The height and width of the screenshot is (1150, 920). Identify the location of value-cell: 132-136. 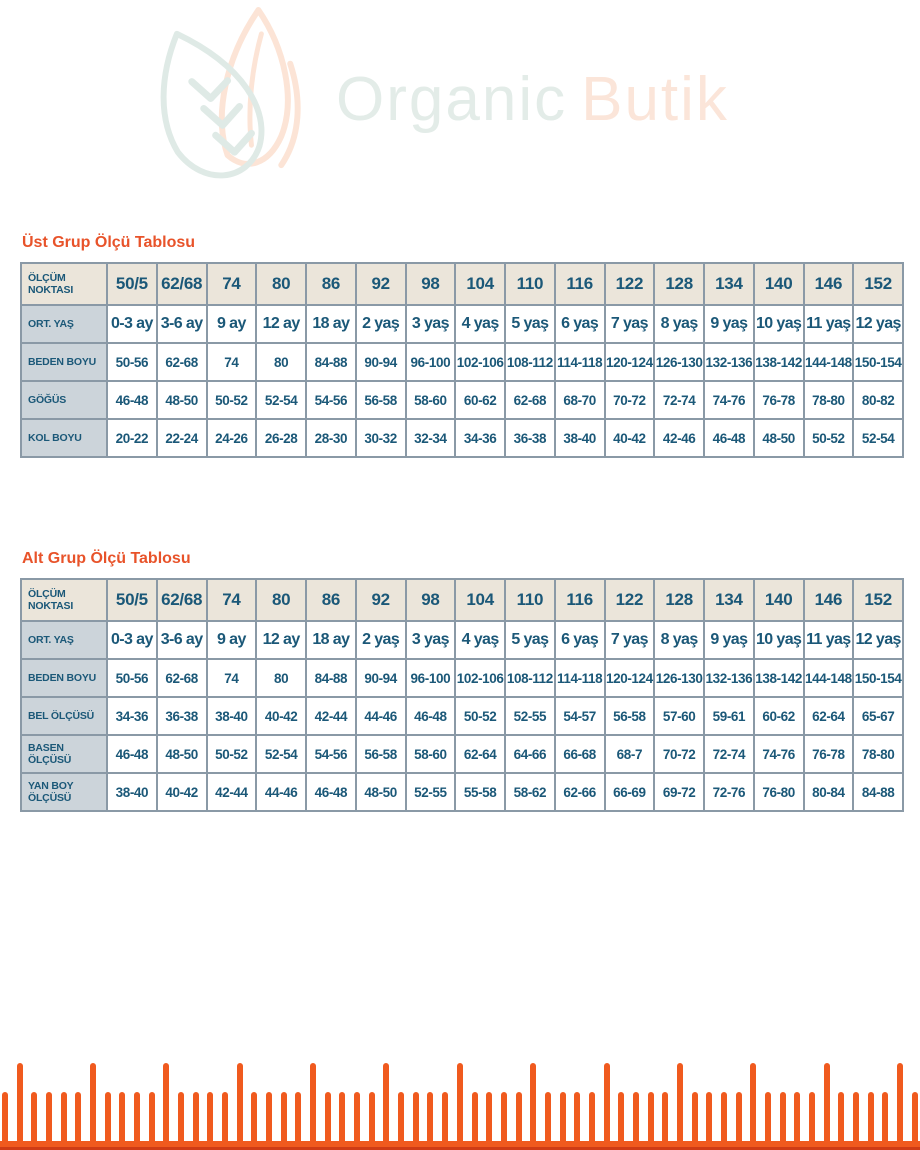
(729, 678).